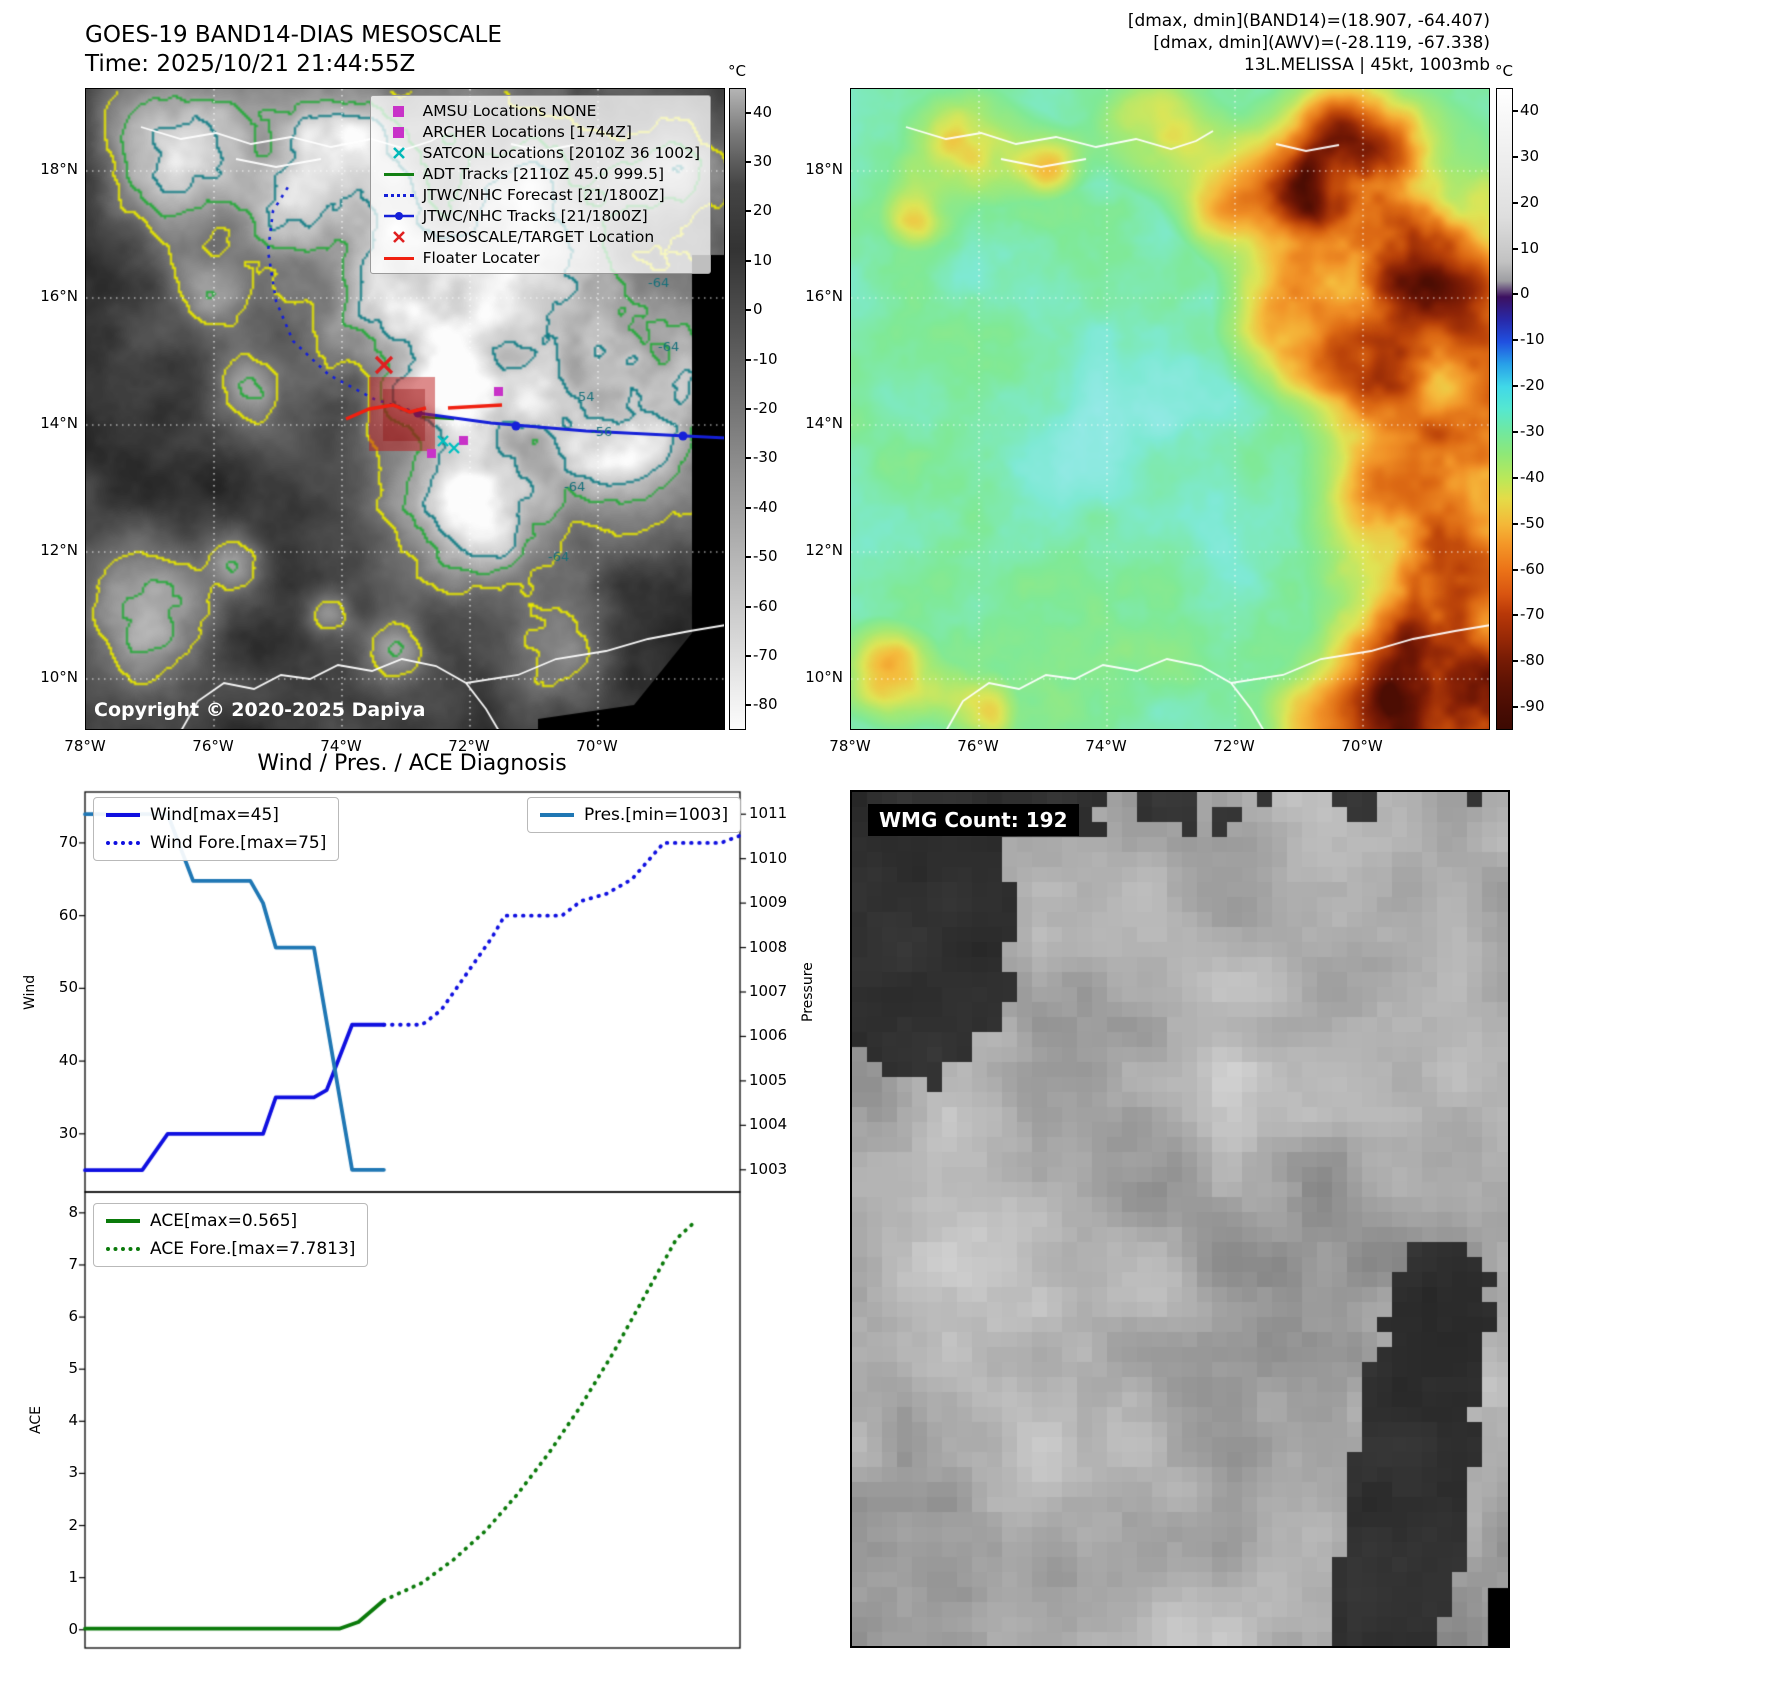 Image resolution: width=1788 pixels, height=1690 pixels. I want to click on ytick-label: 30, so click(68, 1132).